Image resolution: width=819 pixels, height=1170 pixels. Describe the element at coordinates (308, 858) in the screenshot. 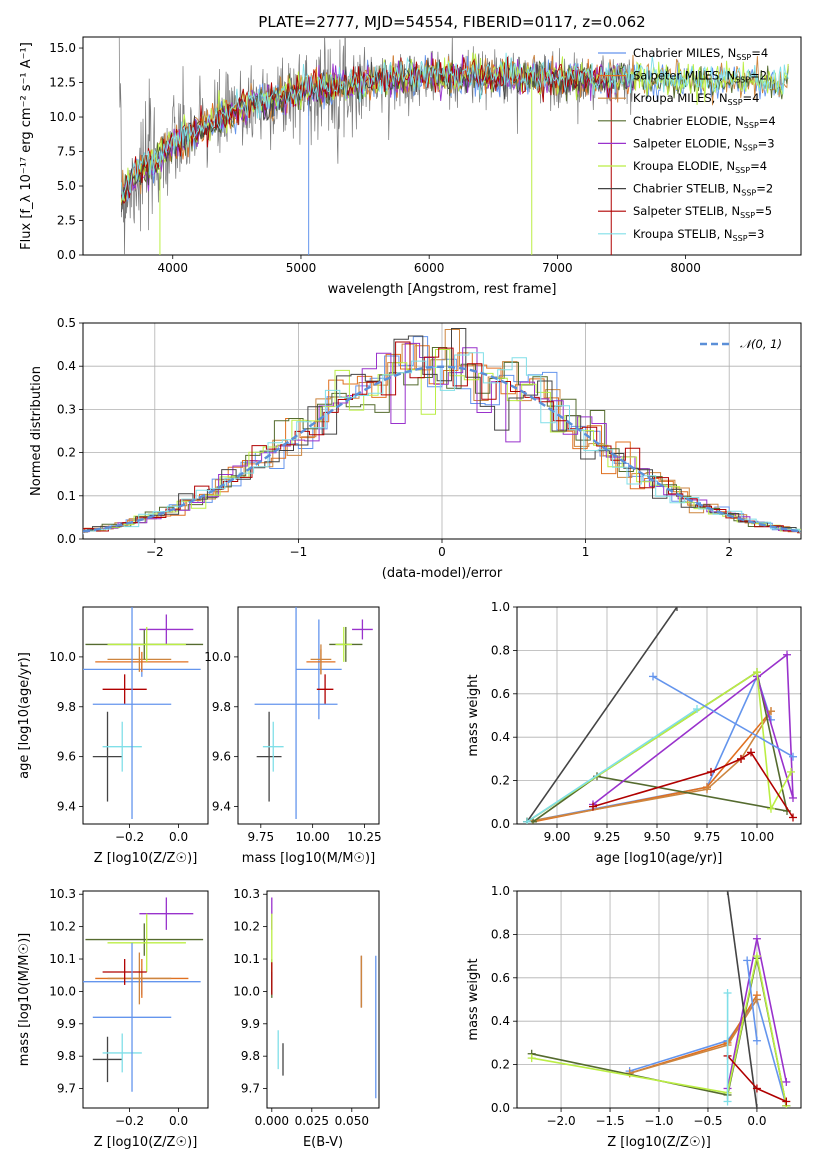

I see `x-axis-label: mass [log10(M/M☉)]` at that location.